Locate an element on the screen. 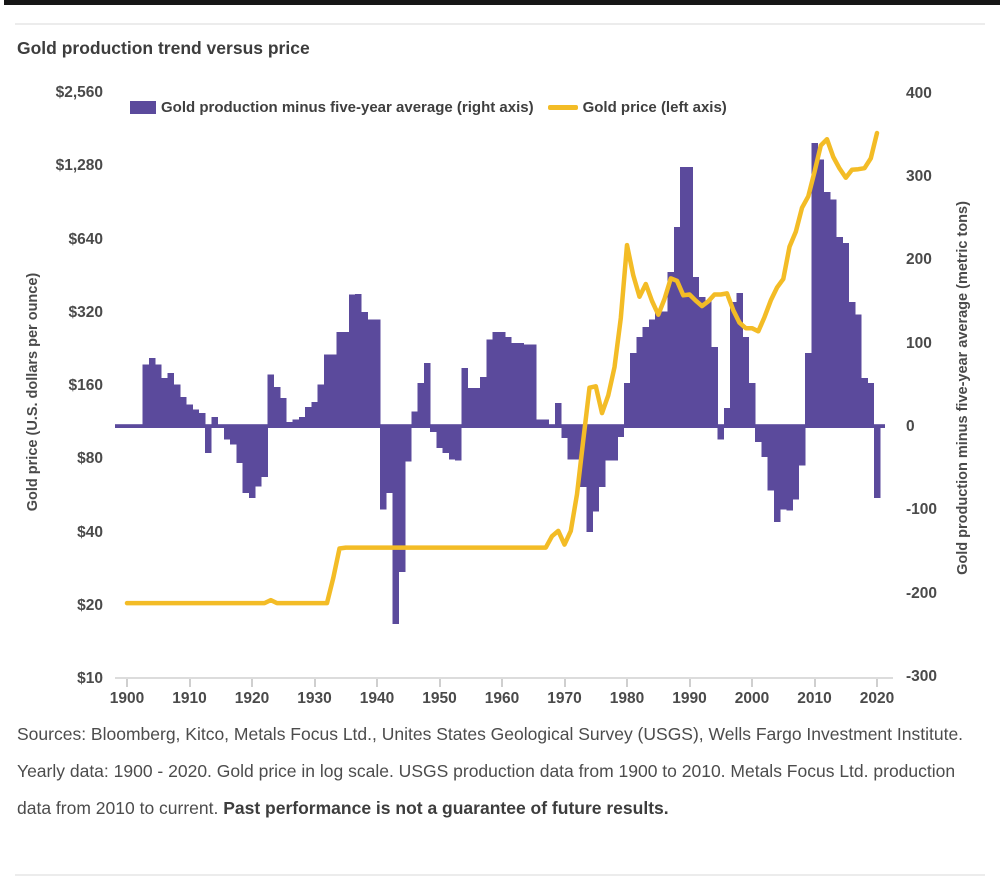 The image size is (1000, 887). x-axis-tick: 1940 is located at coordinates (377, 698).